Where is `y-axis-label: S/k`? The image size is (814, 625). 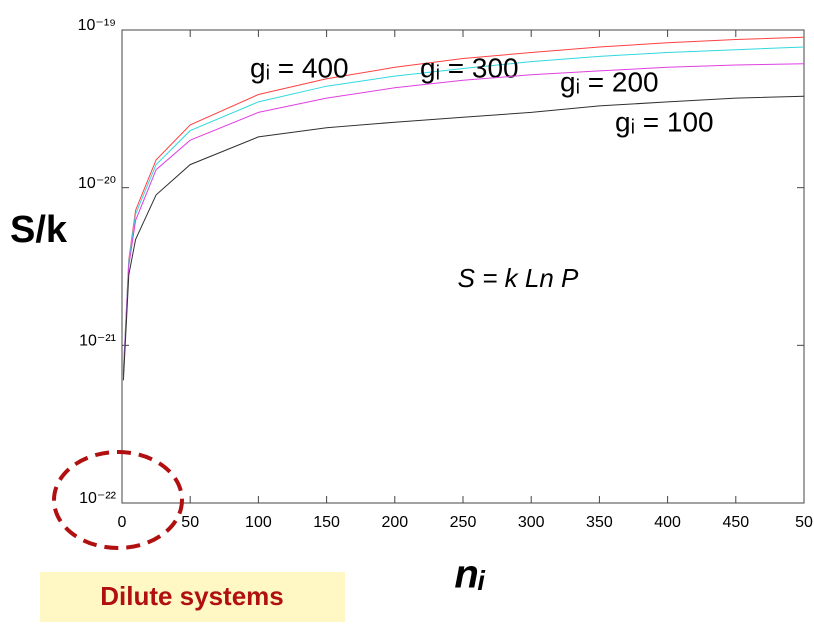 y-axis-label: S/k is located at coordinates (39, 230).